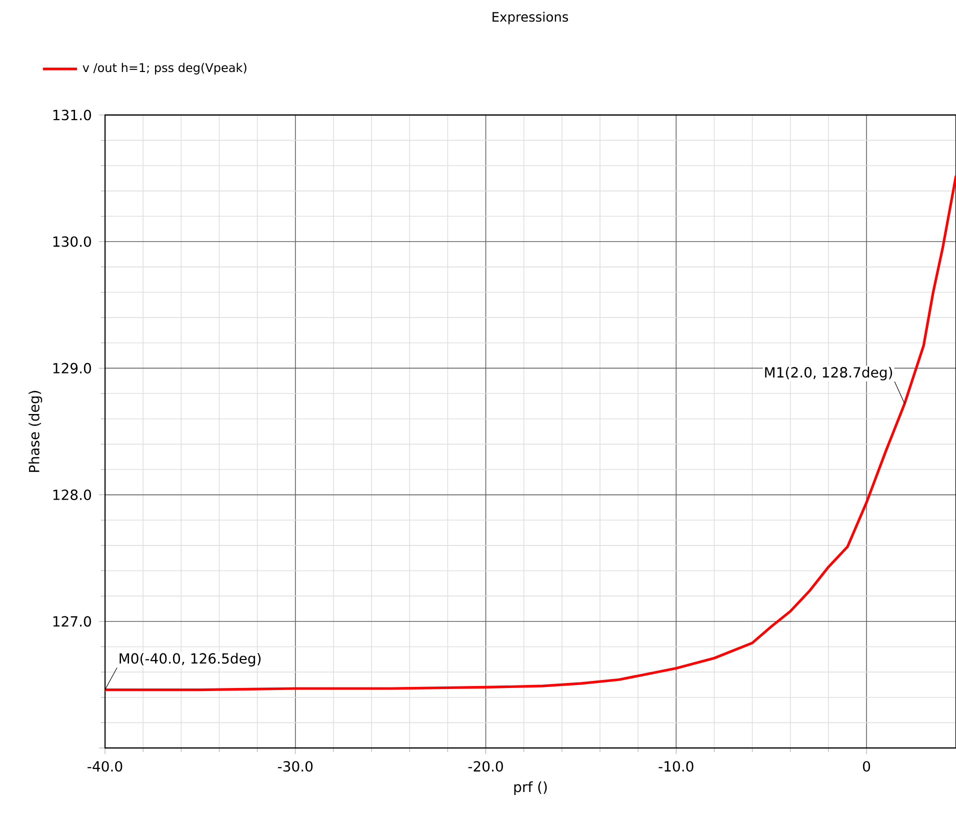 The width and height of the screenshot is (956, 821). What do you see at coordinates (35, 431) in the screenshot?
I see `y-axis-title: Phase (deg)` at bounding box center [35, 431].